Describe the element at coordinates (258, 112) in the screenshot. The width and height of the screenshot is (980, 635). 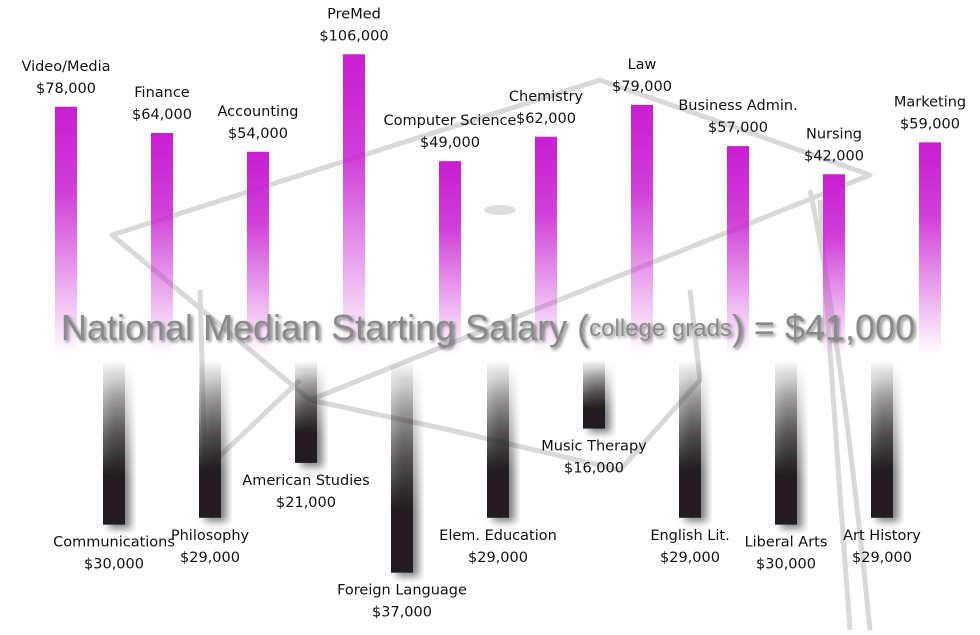
I see `category-label: Accounting` at that location.